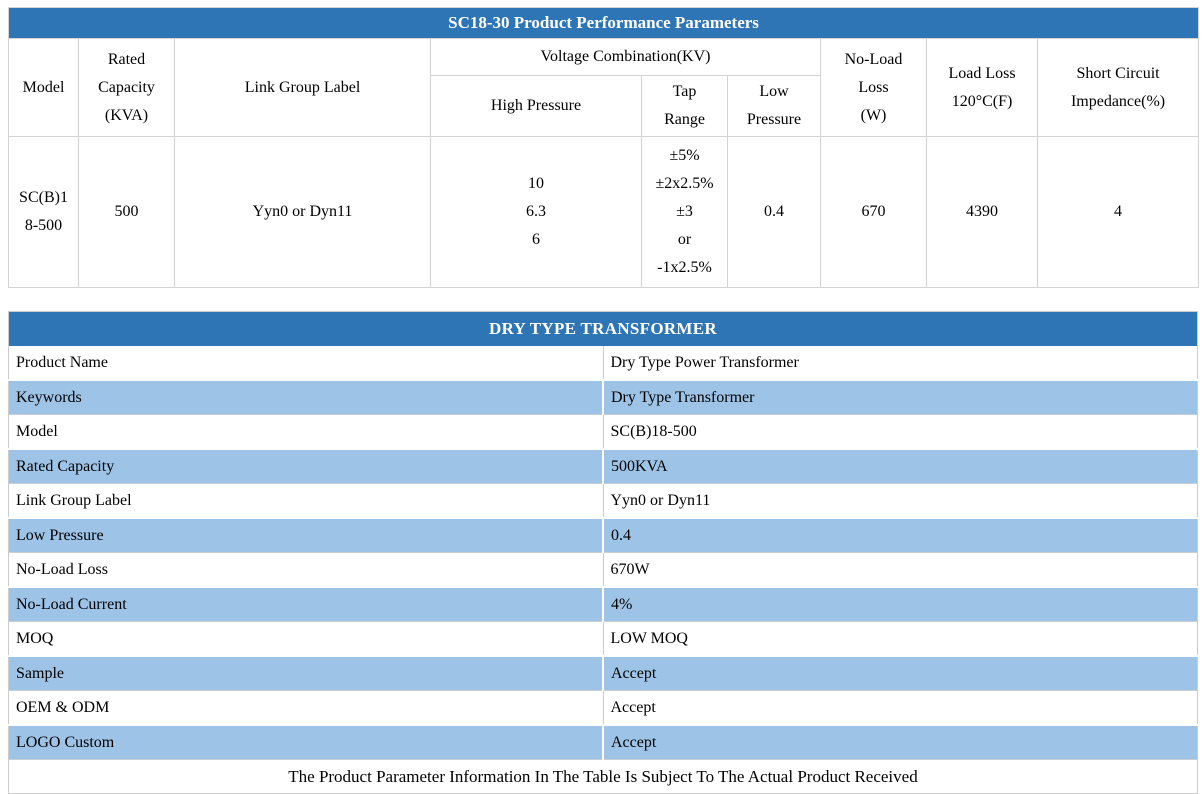 The height and width of the screenshot is (794, 1203). Describe the element at coordinates (900, 465) in the screenshot. I see `spec-value: 500KVA` at that location.